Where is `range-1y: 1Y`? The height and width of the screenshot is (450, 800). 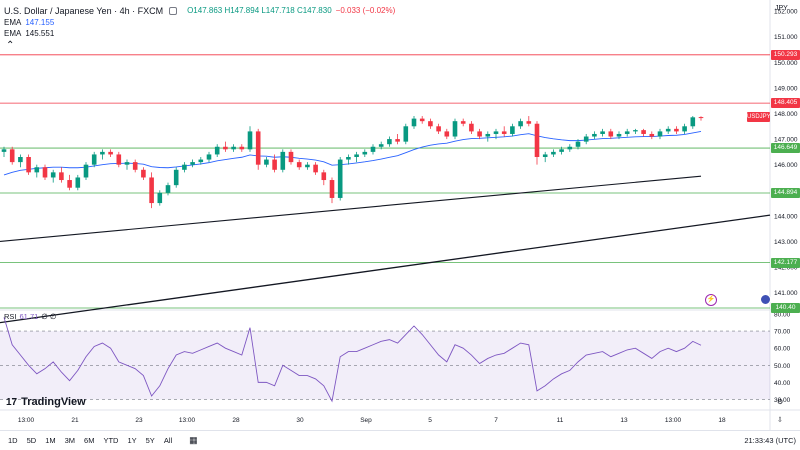 range-1y: 1Y is located at coordinates (132, 440).